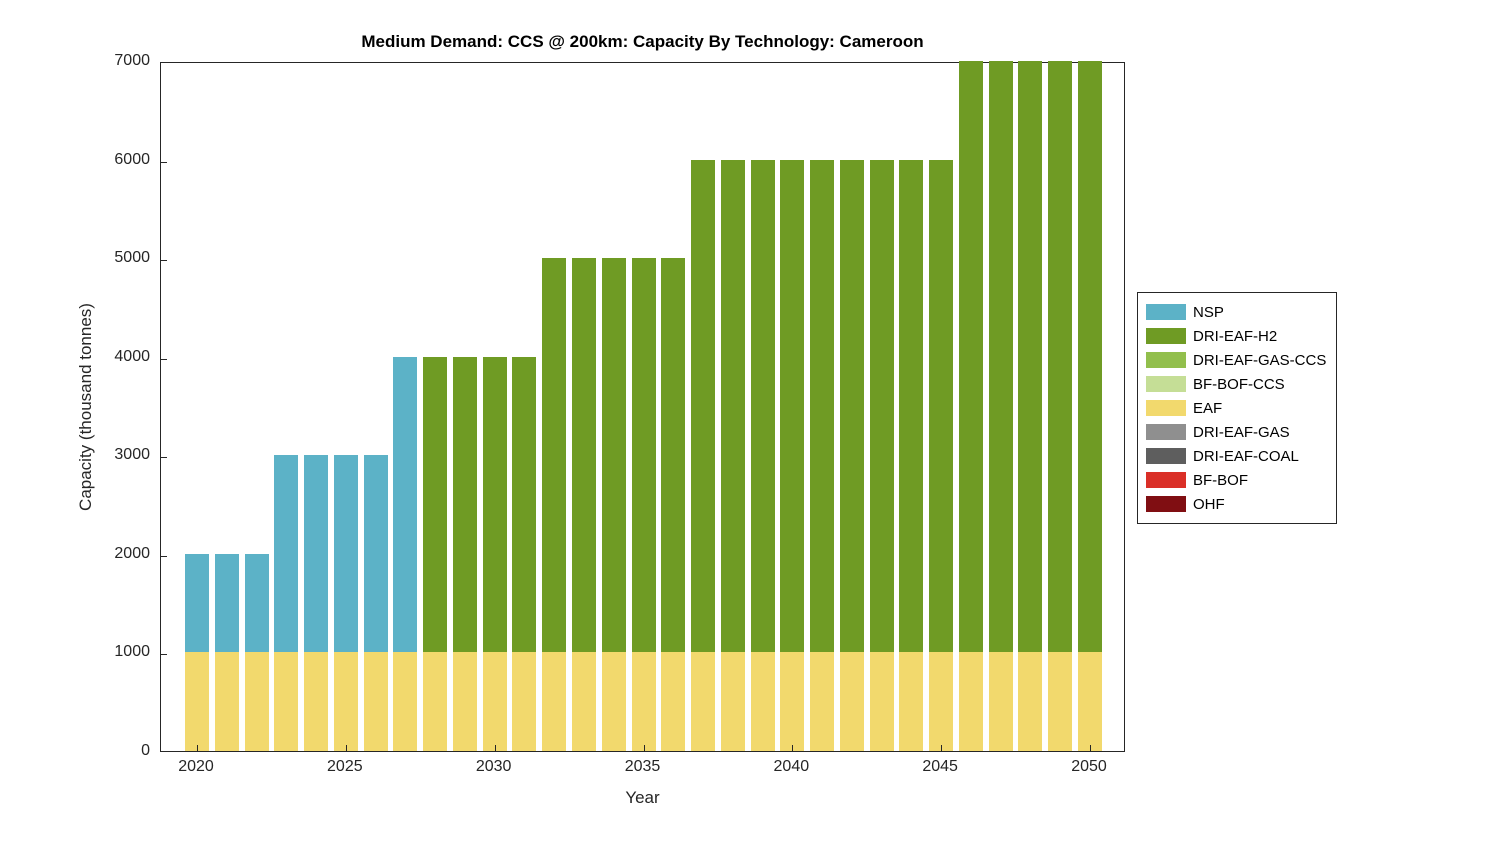 The image size is (1500, 844). I want to click on bar-segment-dri-eaf-h2-2039, so click(762, 406).